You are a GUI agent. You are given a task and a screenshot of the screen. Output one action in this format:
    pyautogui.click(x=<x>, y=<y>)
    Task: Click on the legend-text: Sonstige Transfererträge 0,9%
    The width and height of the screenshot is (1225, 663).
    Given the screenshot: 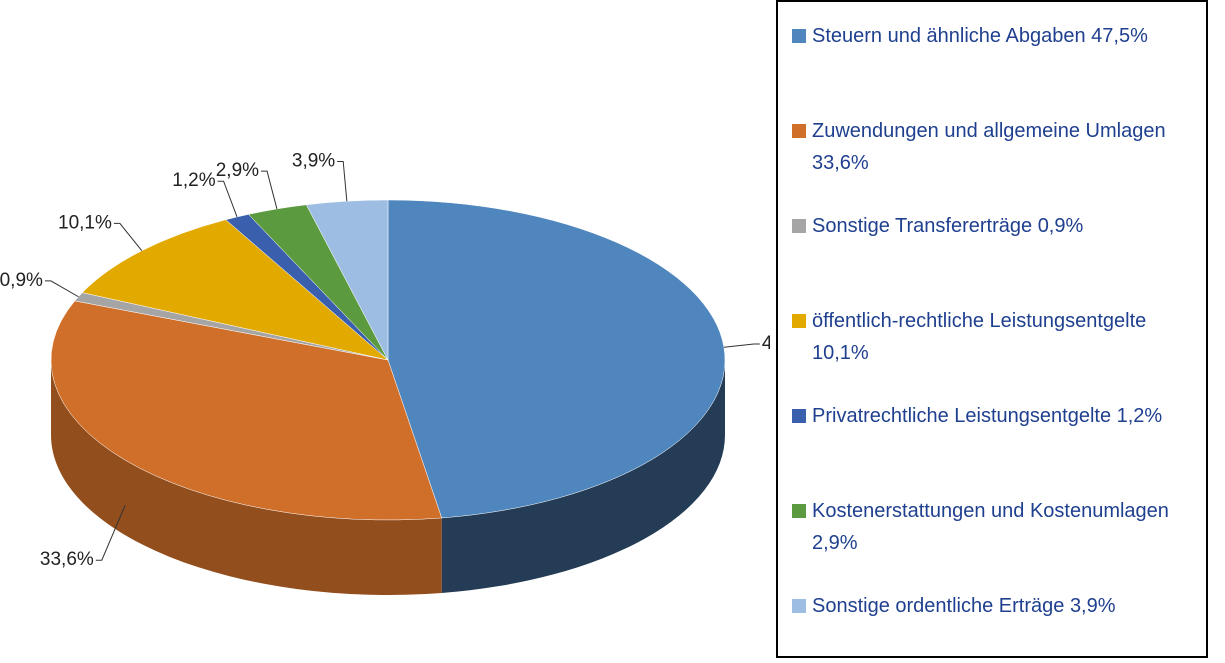 What is the action you would take?
    pyautogui.click(x=947, y=226)
    